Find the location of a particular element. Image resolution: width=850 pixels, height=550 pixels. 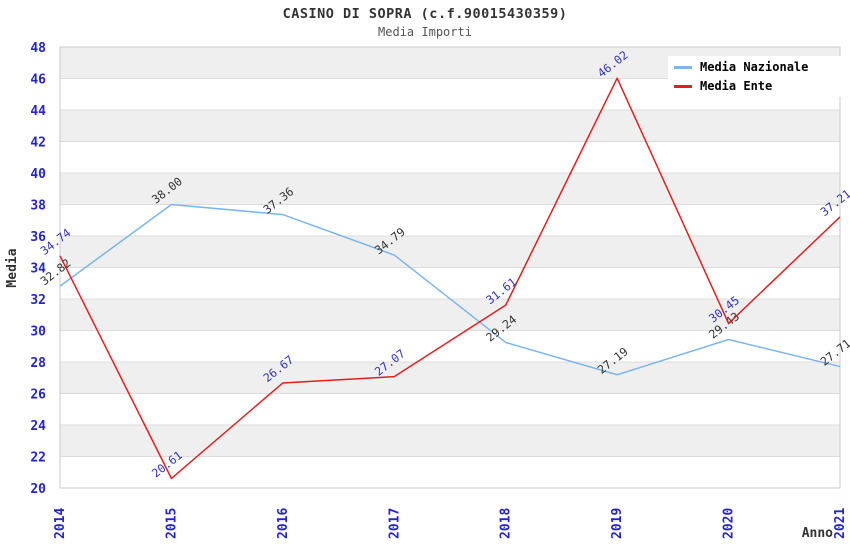

y-tick-label: 28 is located at coordinates (38, 363).